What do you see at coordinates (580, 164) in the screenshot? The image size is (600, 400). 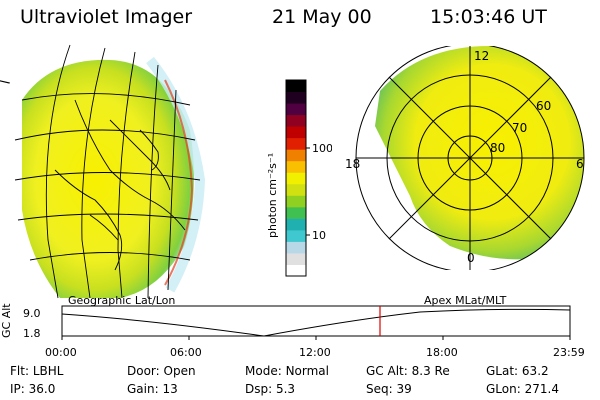 I see `mlt-label-6: 6` at bounding box center [580, 164].